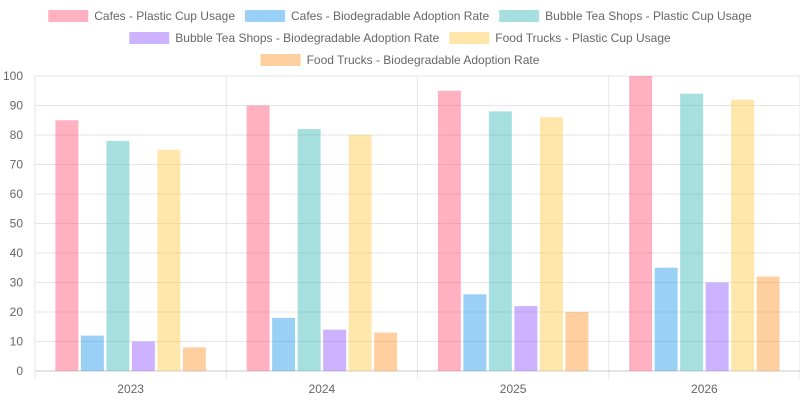 The width and height of the screenshot is (800, 400). What do you see at coordinates (164, 16) in the screenshot?
I see `legend-label: Cafes - Plastic Cup Usage` at bounding box center [164, 16].